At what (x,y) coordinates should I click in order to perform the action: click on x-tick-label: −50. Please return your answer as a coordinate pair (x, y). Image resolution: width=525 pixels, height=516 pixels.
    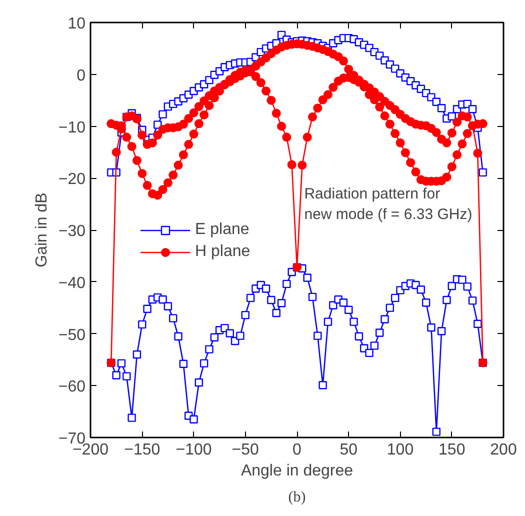
    Looking at the image, I should click on (246, 450).